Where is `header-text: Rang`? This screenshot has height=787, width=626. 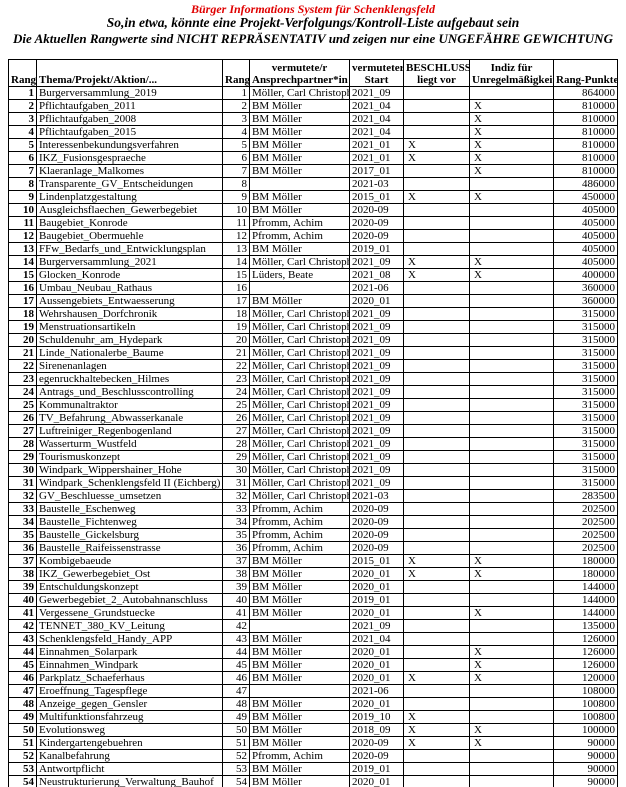
header-text: Rang is located at coordinates (24, 80).